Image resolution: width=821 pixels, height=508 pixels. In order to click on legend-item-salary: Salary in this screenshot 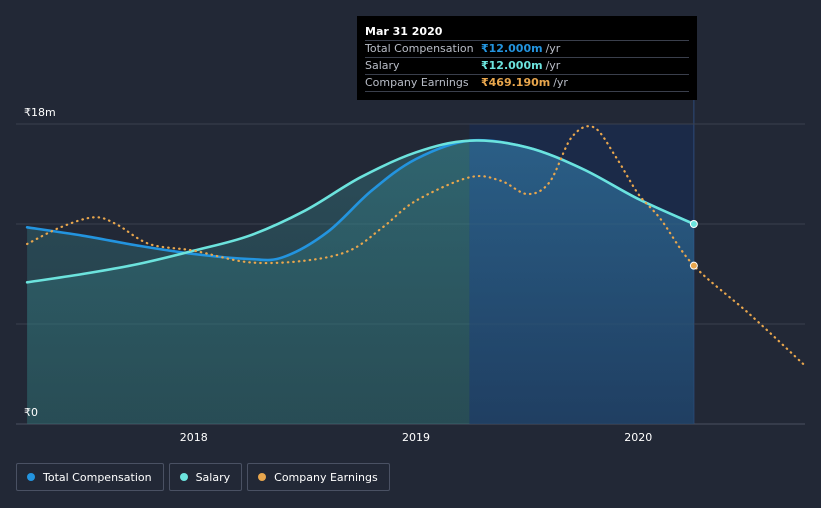, I will do `click(205, 477)`.